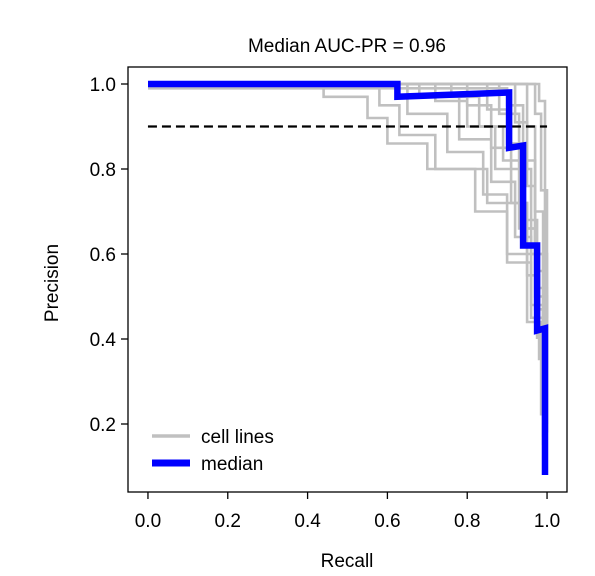 Image resolution: width=595 pixels, height=576 pixels. I want to click on x-axis-label: Recall, so click(347, 561).